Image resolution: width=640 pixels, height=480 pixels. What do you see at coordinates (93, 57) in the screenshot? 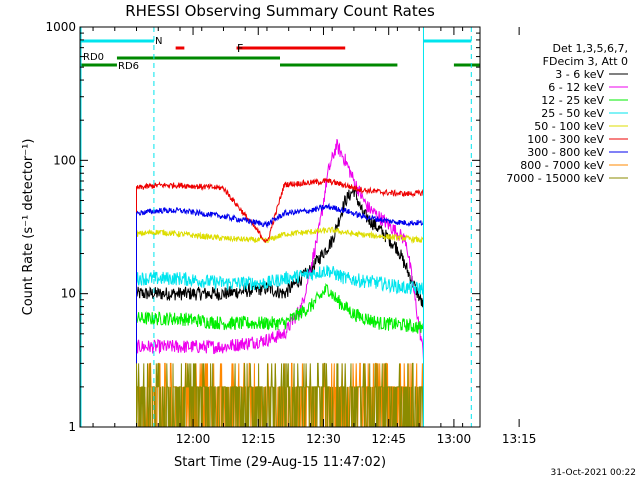
I see `flag-label-rd0: RD0` at bounding box center [93, 57].